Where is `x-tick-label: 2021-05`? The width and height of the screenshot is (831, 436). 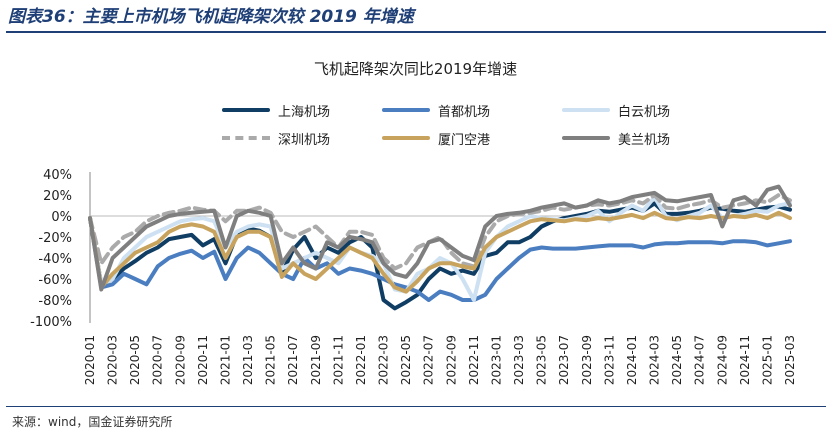
x-tick-label: 2021-05 is located at coordinates (271, 360).